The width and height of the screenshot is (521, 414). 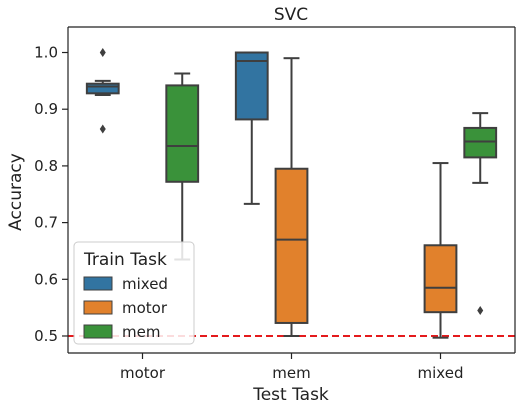 I want to click on x-axis-title: Test Task, so click(x=290, y=395).